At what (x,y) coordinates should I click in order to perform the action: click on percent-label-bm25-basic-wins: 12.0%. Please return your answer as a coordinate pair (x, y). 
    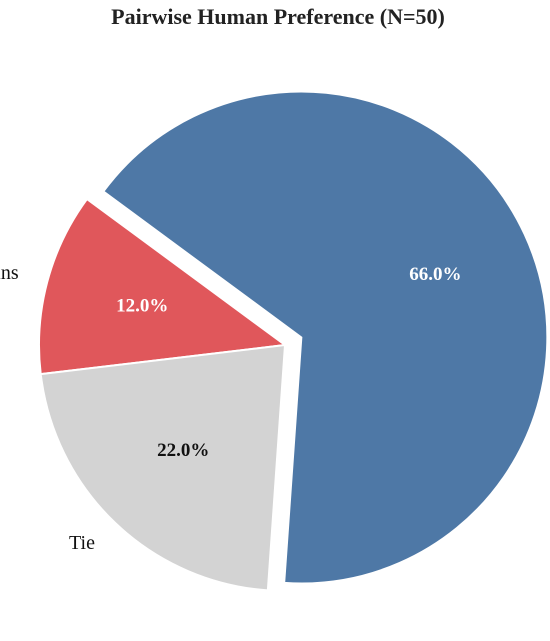
    Looking at the image, I should click on (142, 306).